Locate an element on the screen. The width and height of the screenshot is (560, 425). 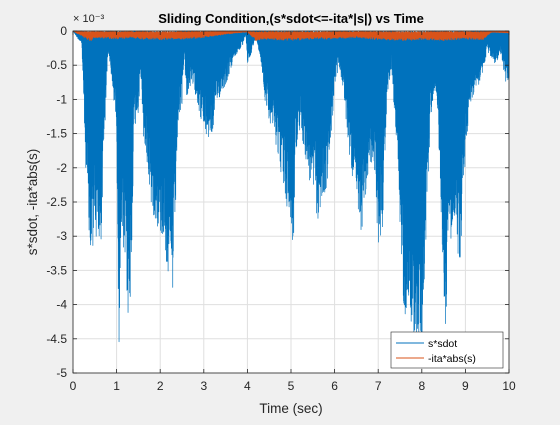
x-tick-label: 5 is located at coordinates (291, 386).